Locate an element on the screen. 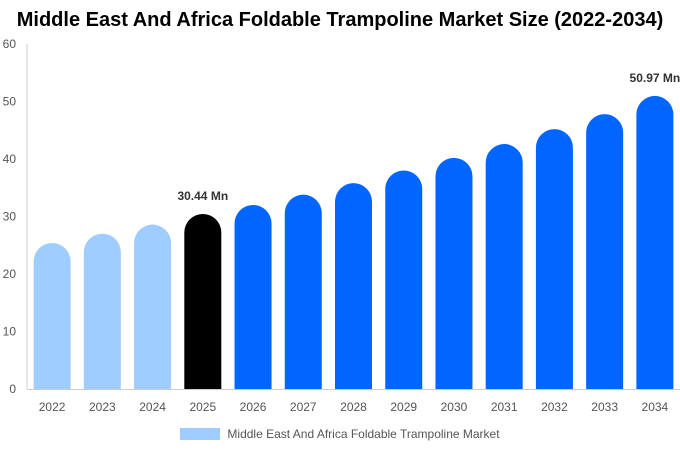 This screenshot has height=450, width=680. x-tick-label: 2029 is located at coordinates (403, 407).